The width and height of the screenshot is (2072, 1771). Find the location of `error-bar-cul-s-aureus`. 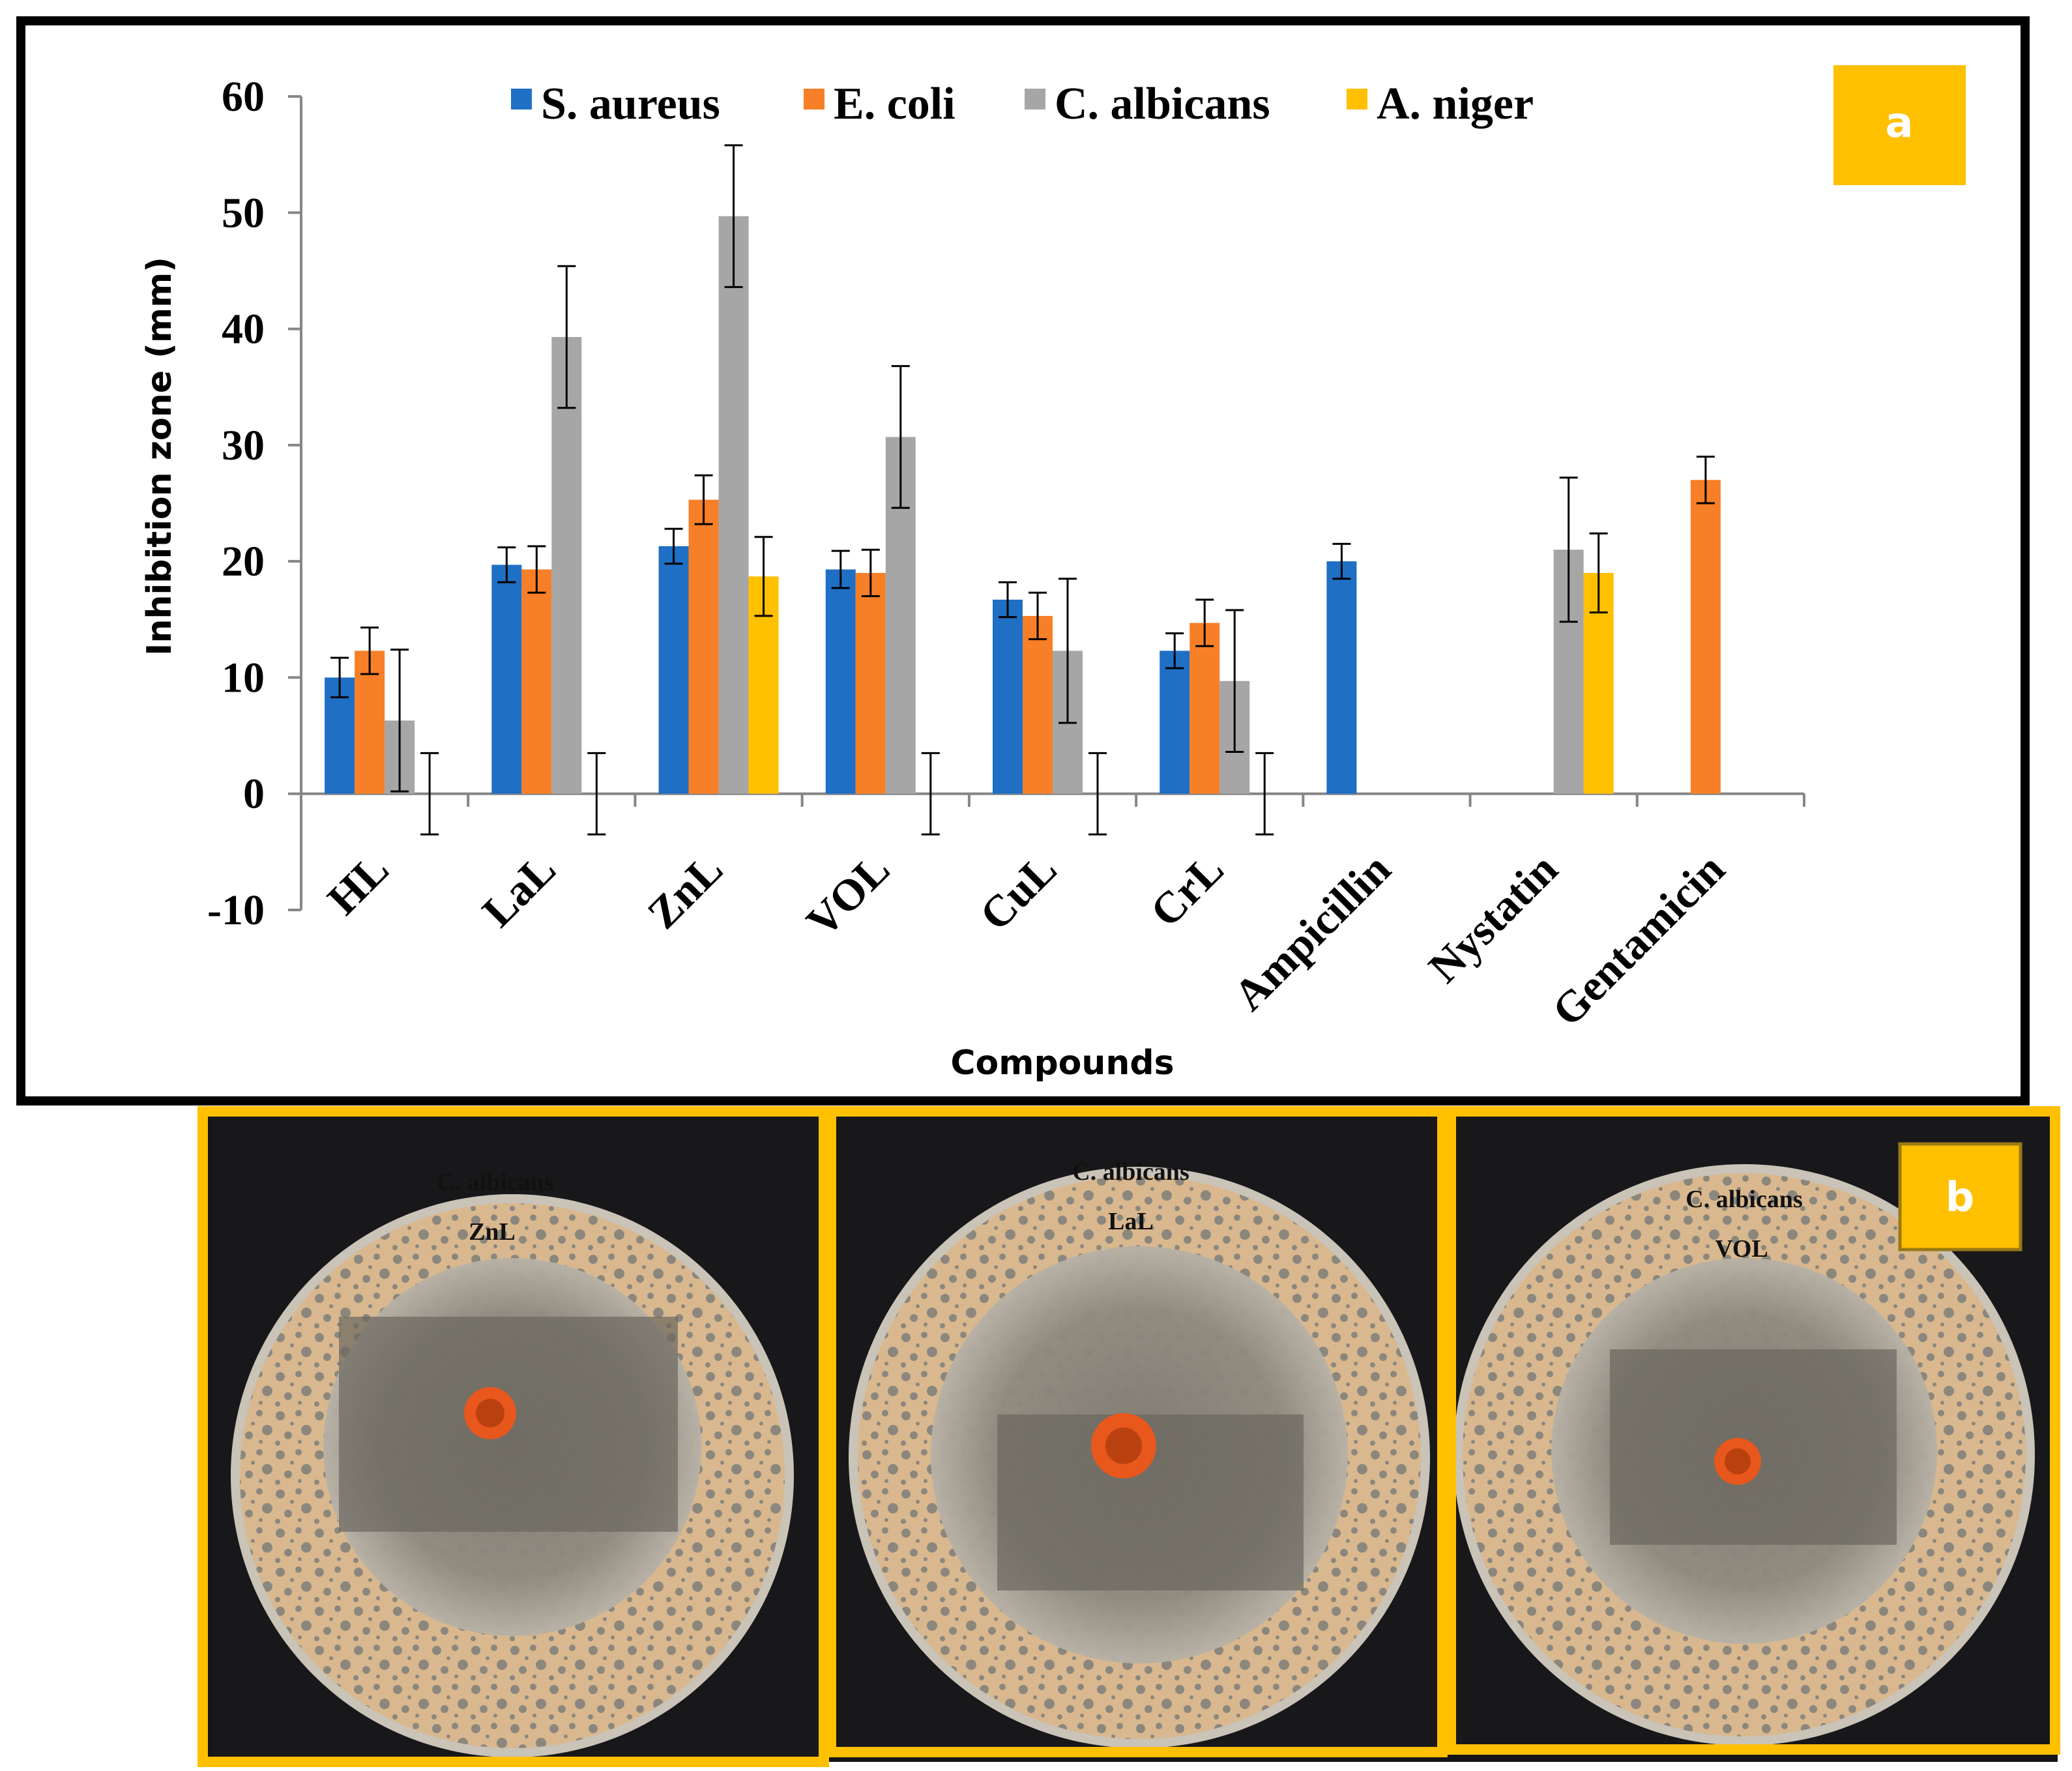

error-bar-cul-s-aureus is located at coordinates (1008, 600).